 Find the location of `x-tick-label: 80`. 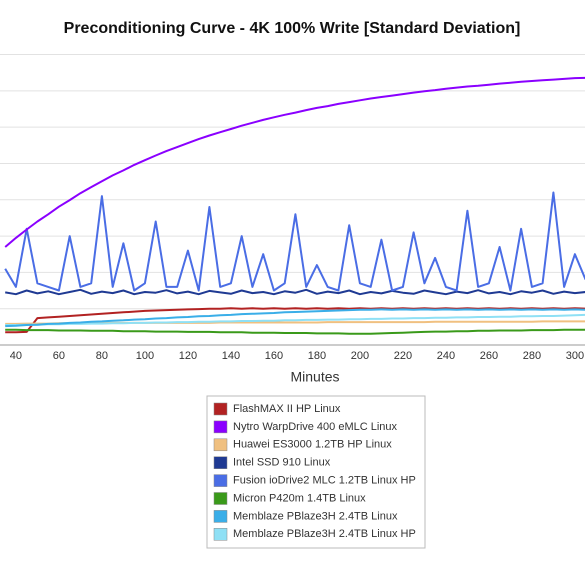

x-tick-label: 80 is located at coordinates (102, 356).